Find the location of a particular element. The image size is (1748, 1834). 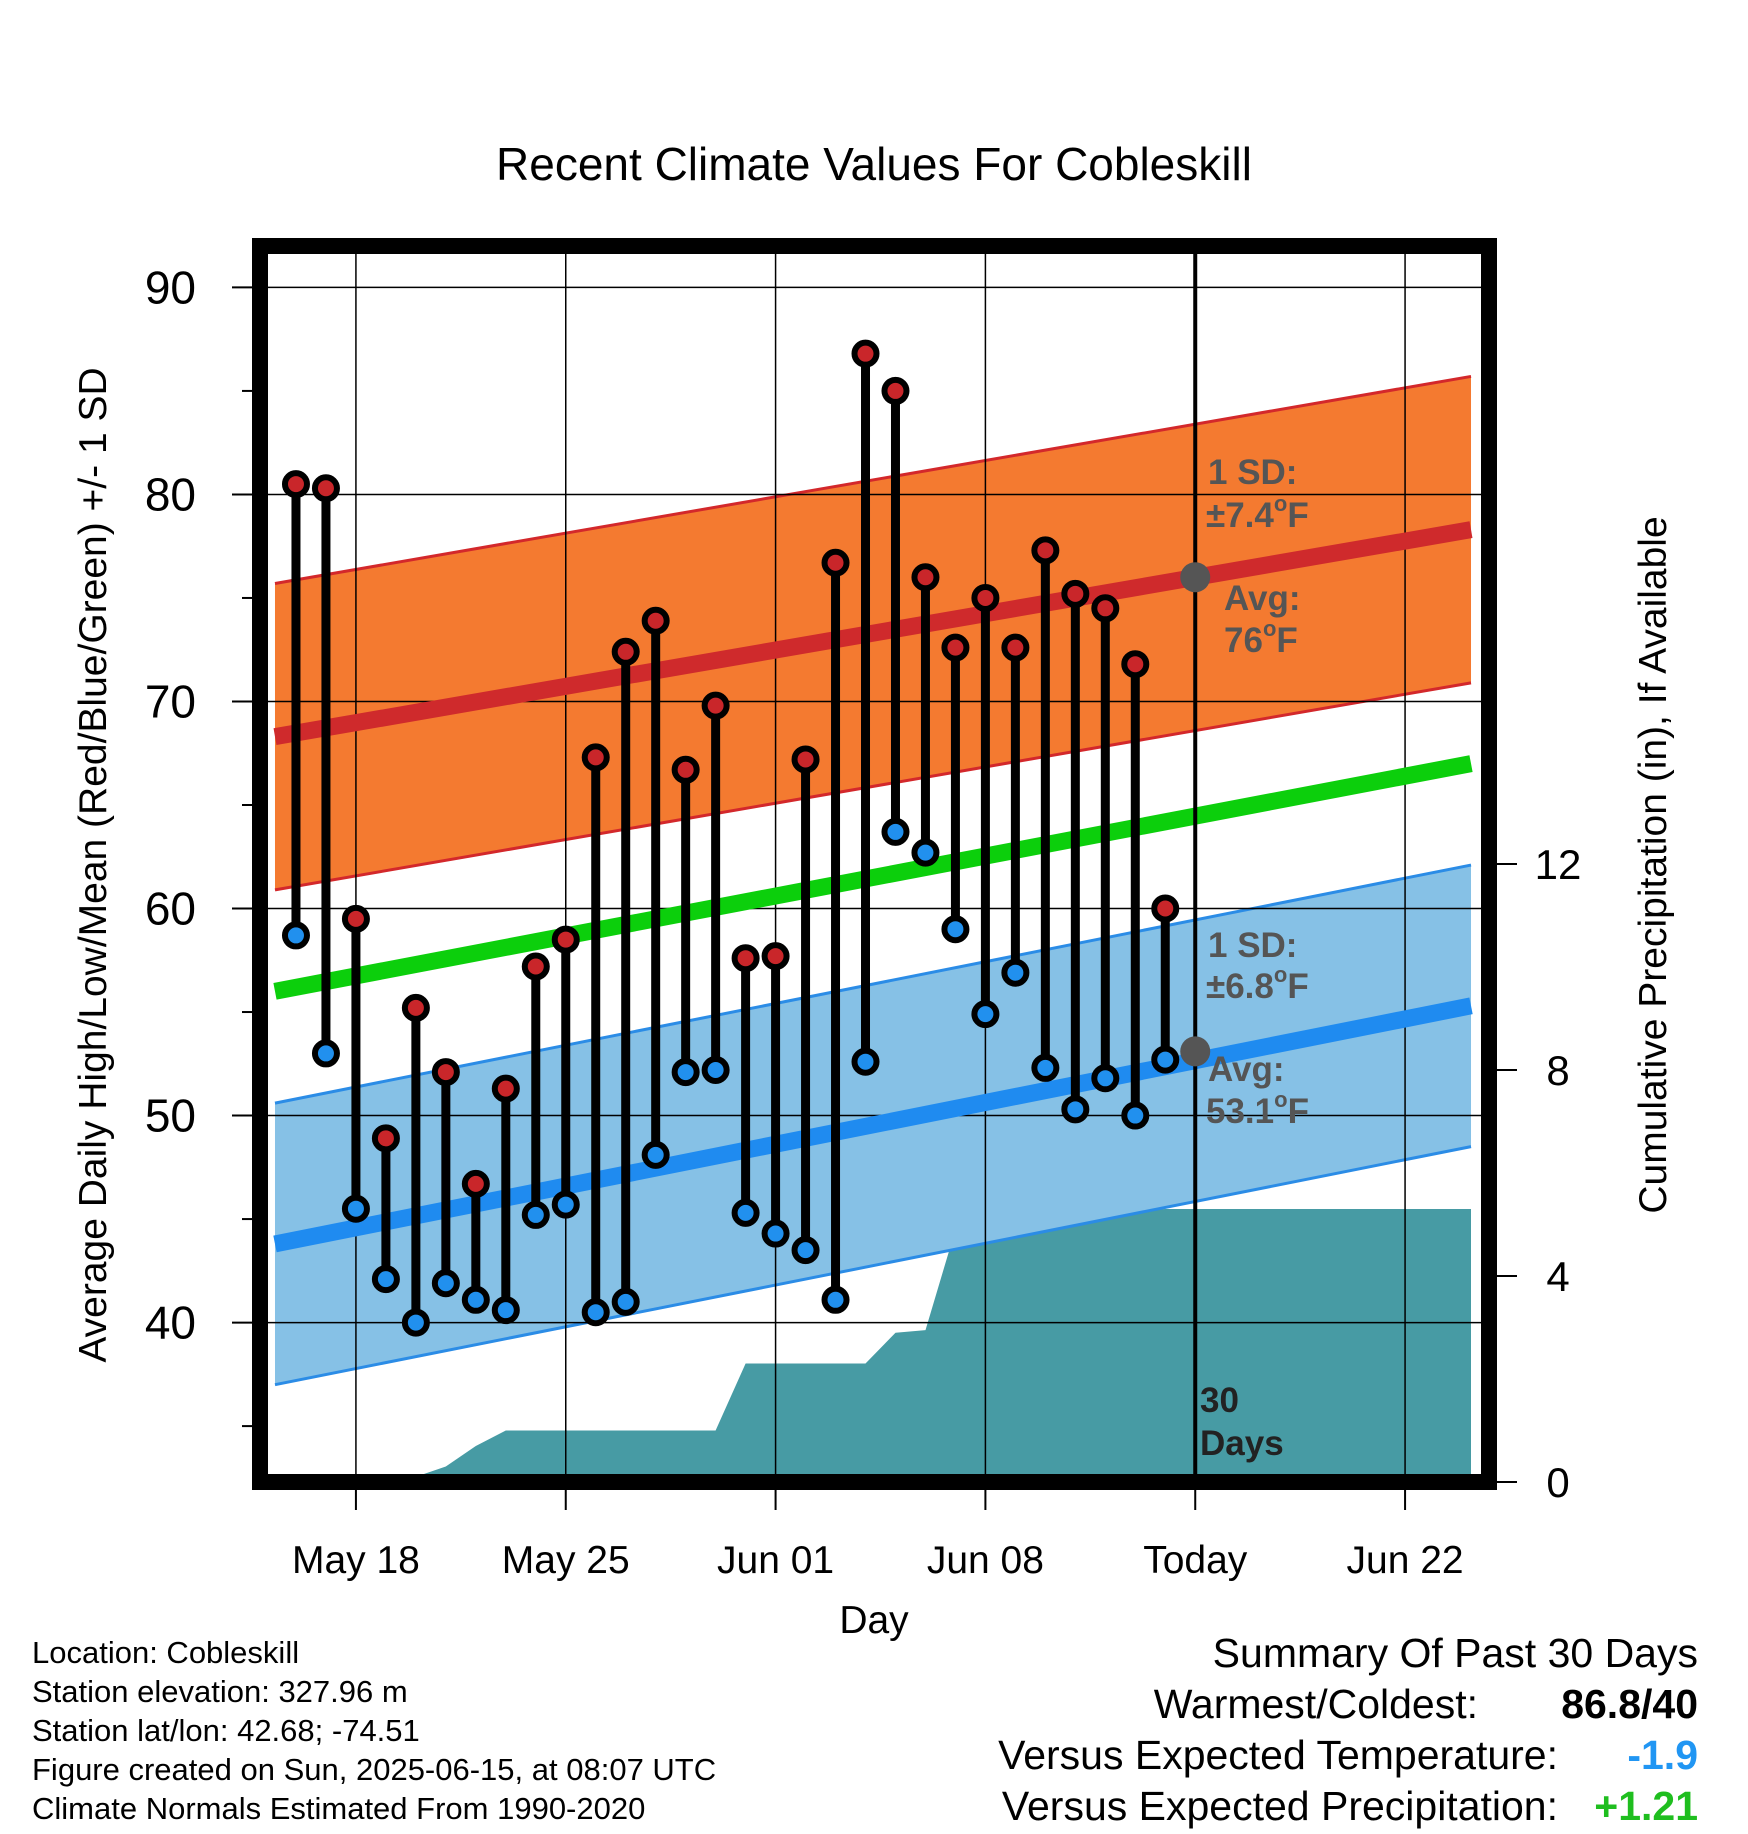

high-sd-lower-edge is located at coordinates (873, 786).